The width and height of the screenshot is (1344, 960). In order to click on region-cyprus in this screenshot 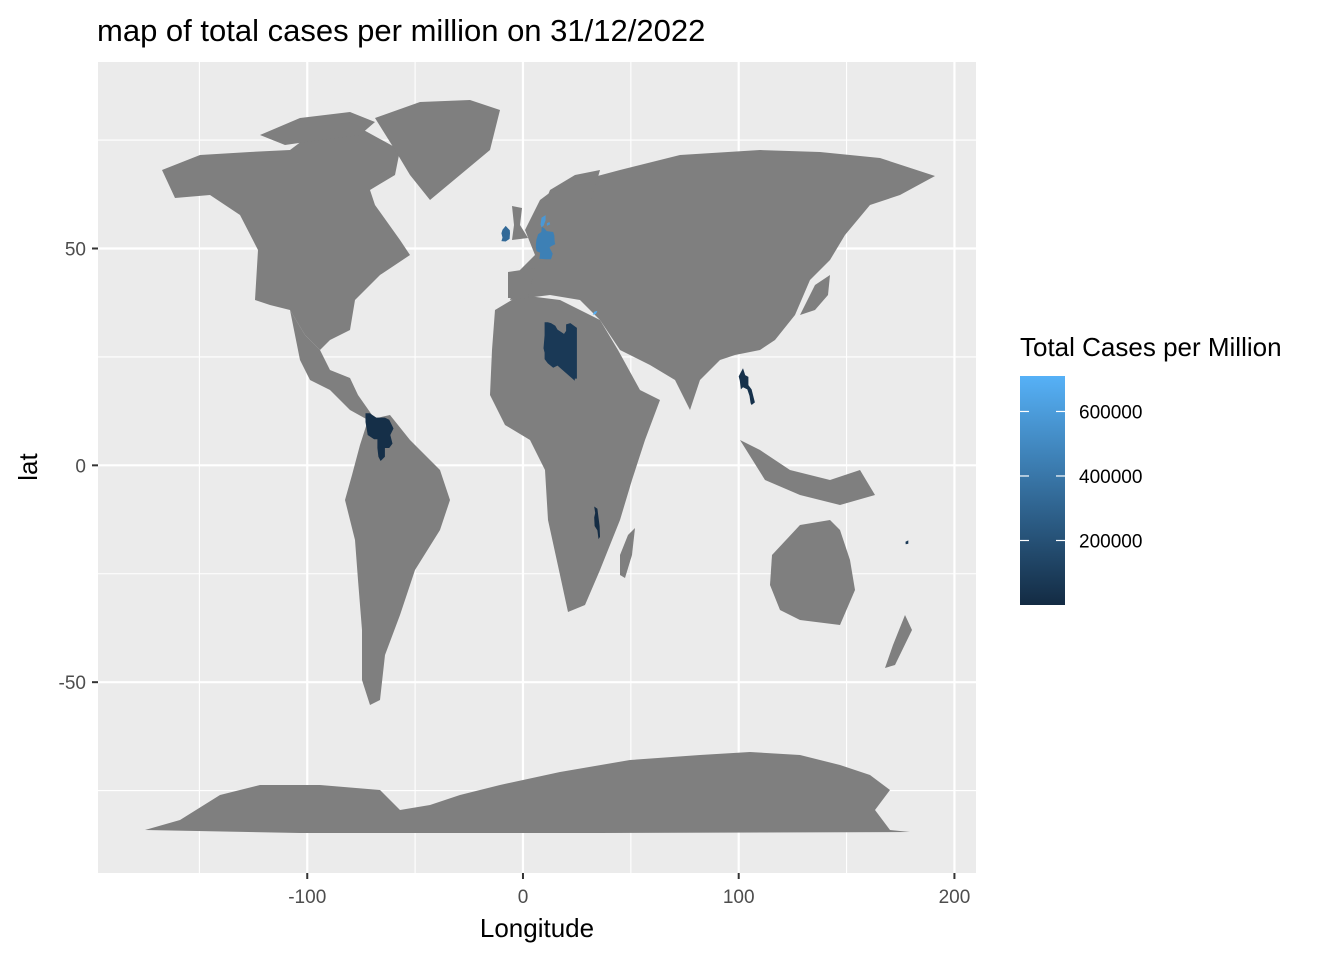, I will do `click(595, 312)`.